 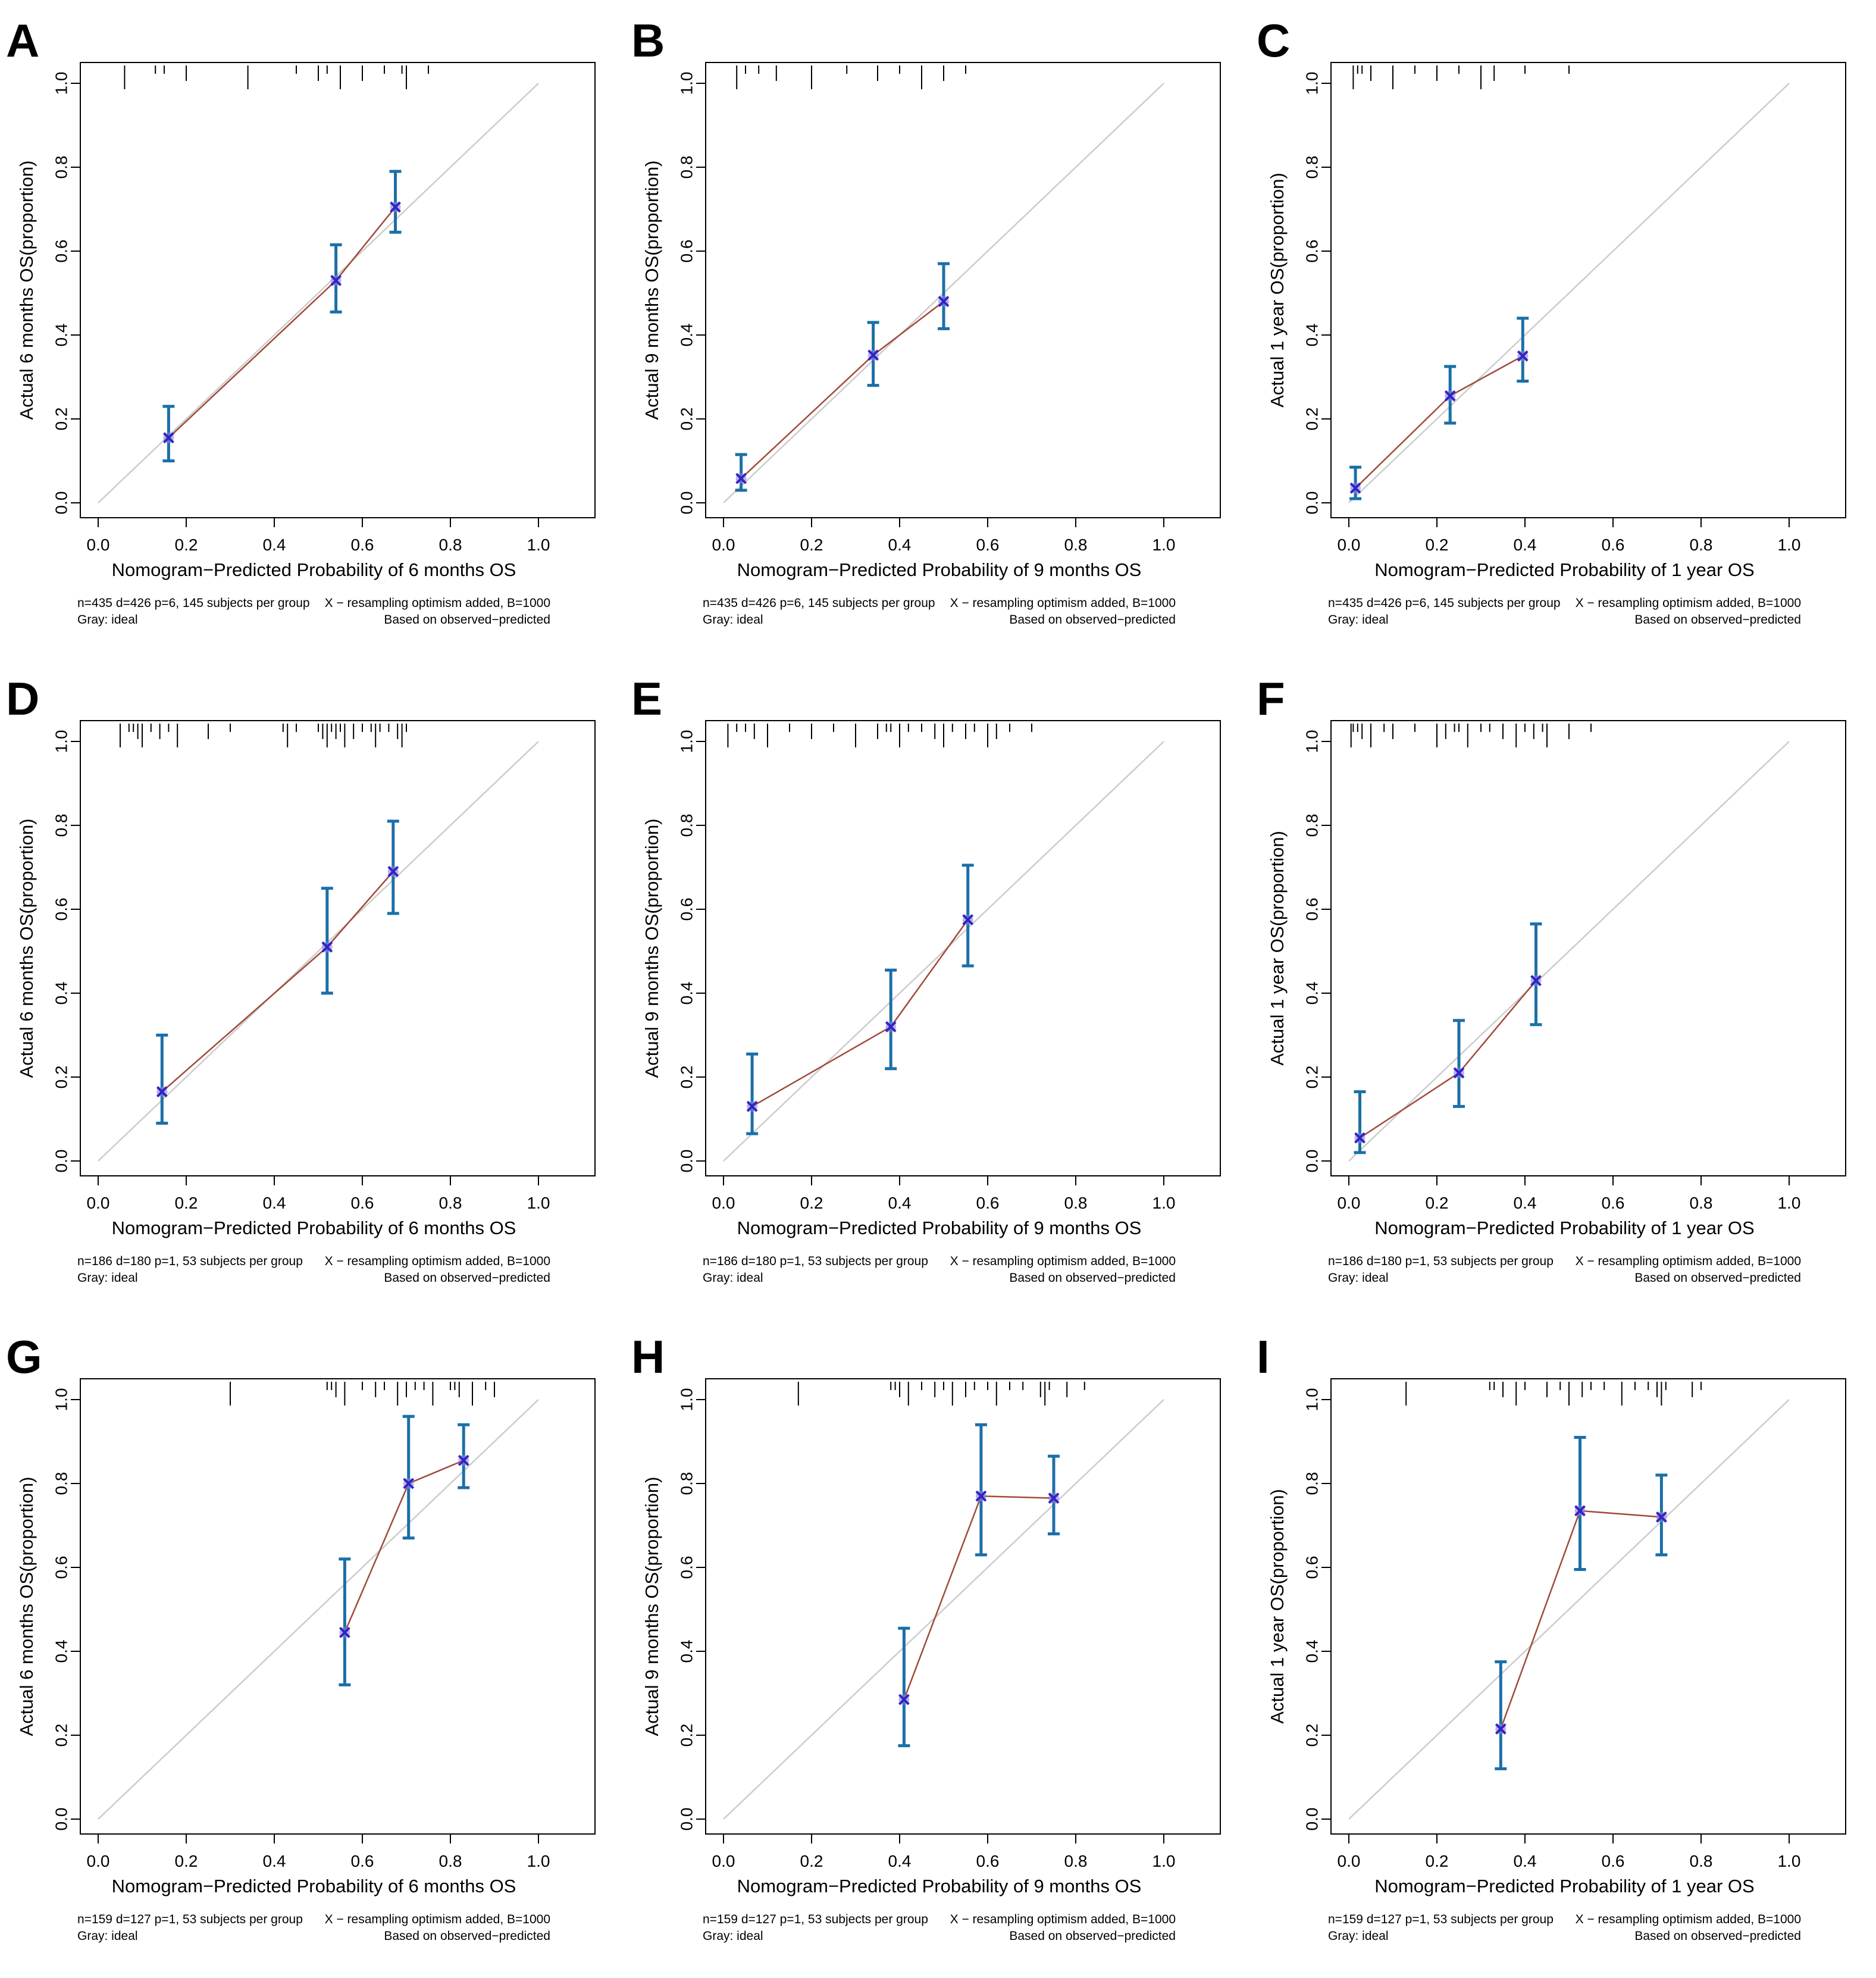 I want to click on panel-label: B, so click(x=648, y=40).